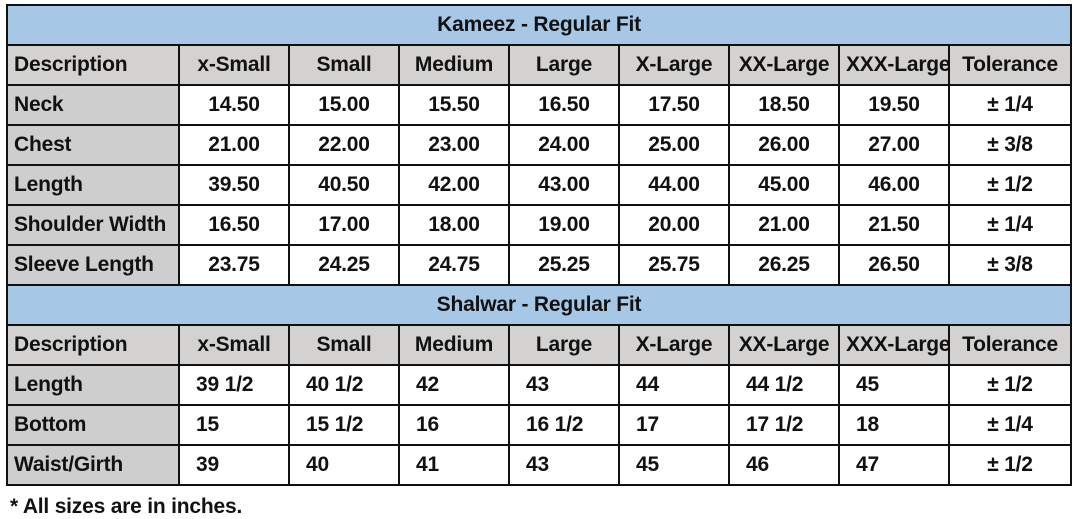  Describe the element at coordinates (344, 465) in the screenshot. I see `measurement-cell: 40` at that location.